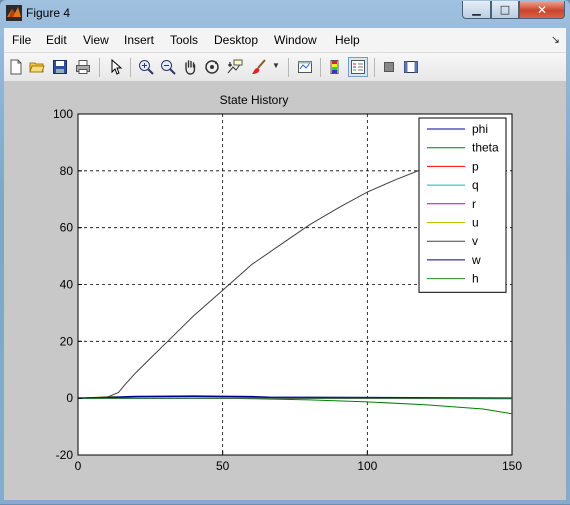 This screenshot has height=505, width=570. What do you see at coordinates (474, 204) in the screenshot?
I see `legend-label-r: r` at bounding box center [474, 204].